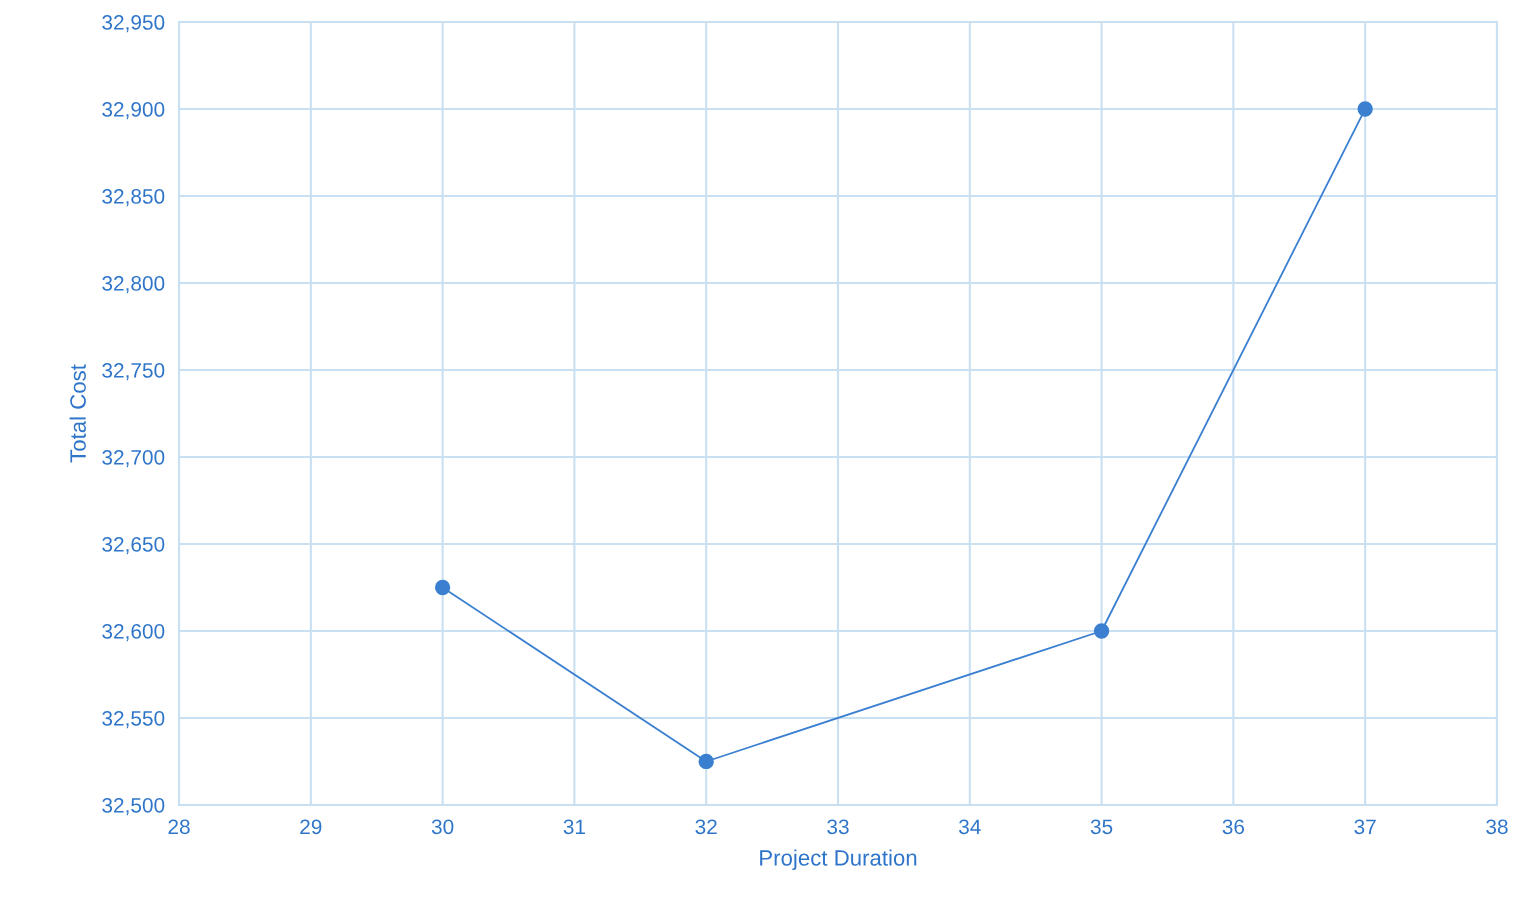 The image size is (1521, 906). Describe the element at coordinates (838, 827) in the screenshot. I see `x-tick-label: 33` at that location.